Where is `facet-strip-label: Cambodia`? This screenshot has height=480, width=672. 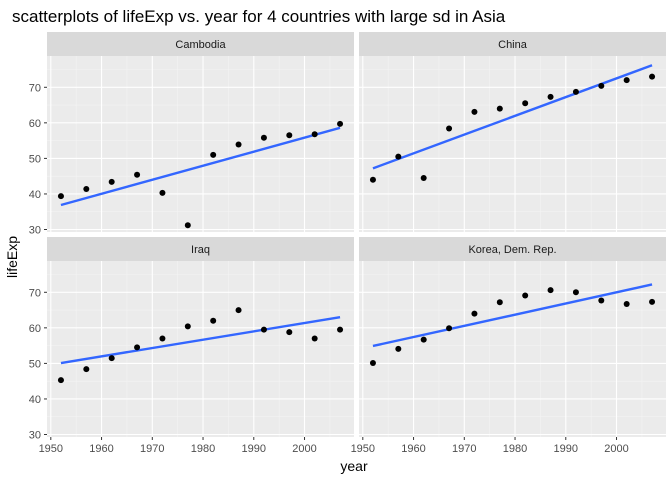
facet-strip-label: Cambodia is located at coordinates (200, 45).